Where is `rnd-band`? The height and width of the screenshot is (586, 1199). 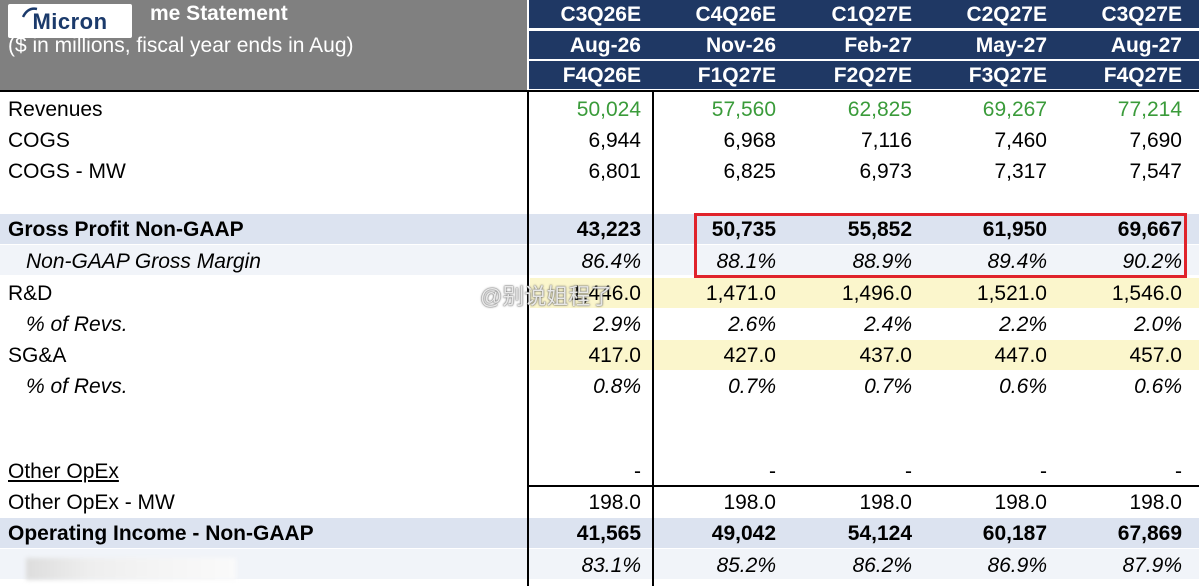 rnd-band is located at coordinates (864, 293).